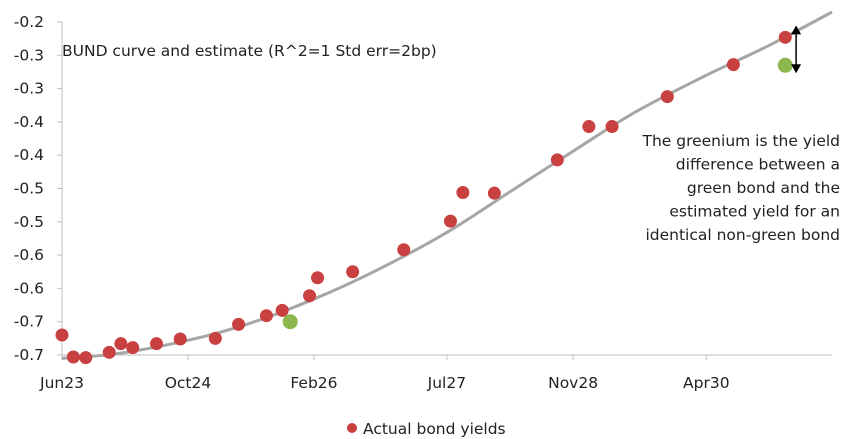  I want to click on legend-label: Actual bond yields, so click(434, 429).